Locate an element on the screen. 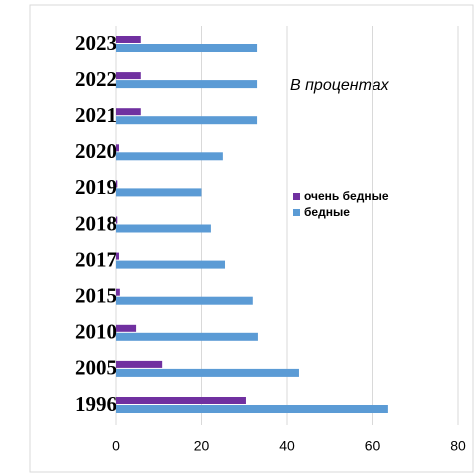 The width and height of the screenshot is (474, 473). x-tick-label: 0 is located at coordinates (116, 446).